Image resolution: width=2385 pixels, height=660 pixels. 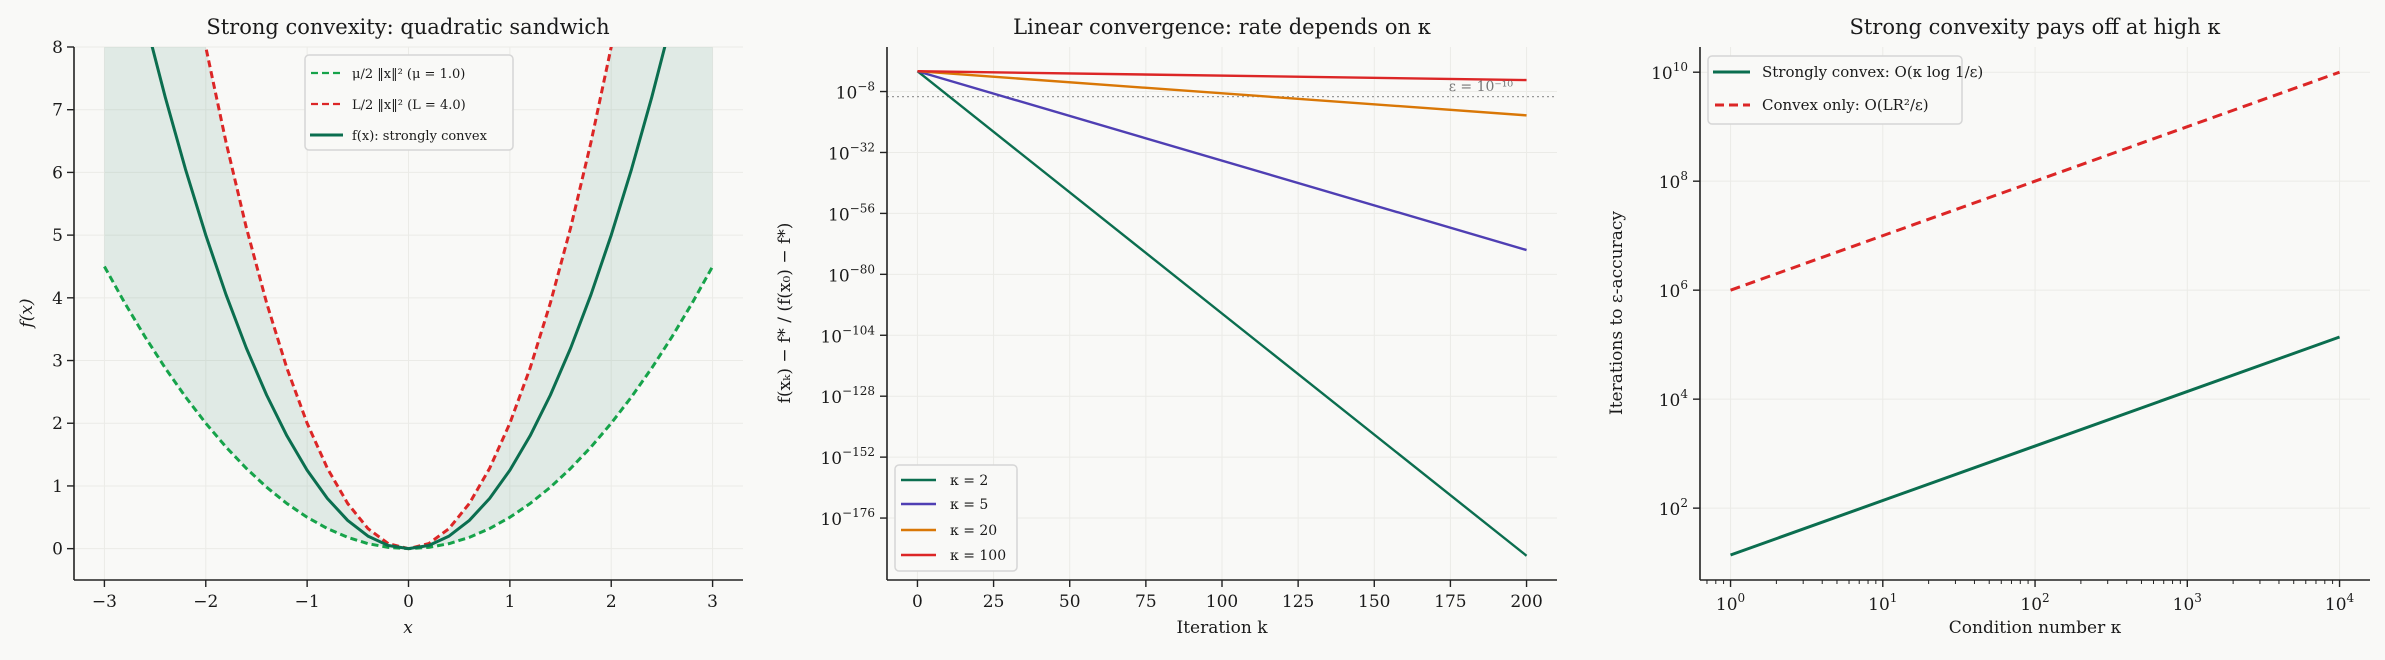 I want to click on legend-label: Convex only: O(LR²/ε), so click(x=1845, y=105).